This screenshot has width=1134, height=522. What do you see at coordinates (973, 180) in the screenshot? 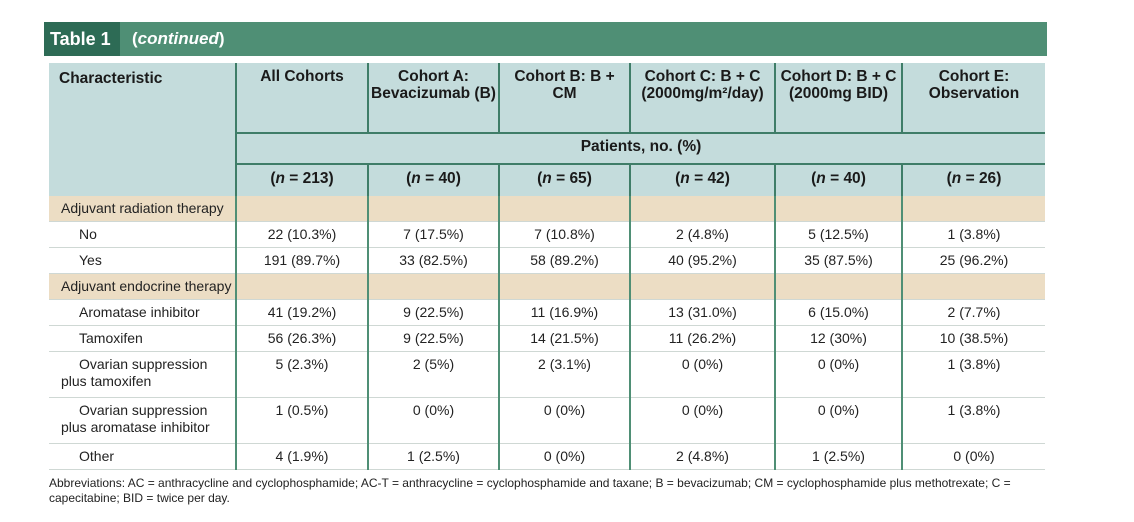
I see `n-count-cell: (n = 26)` at bounding box center [973, 180].